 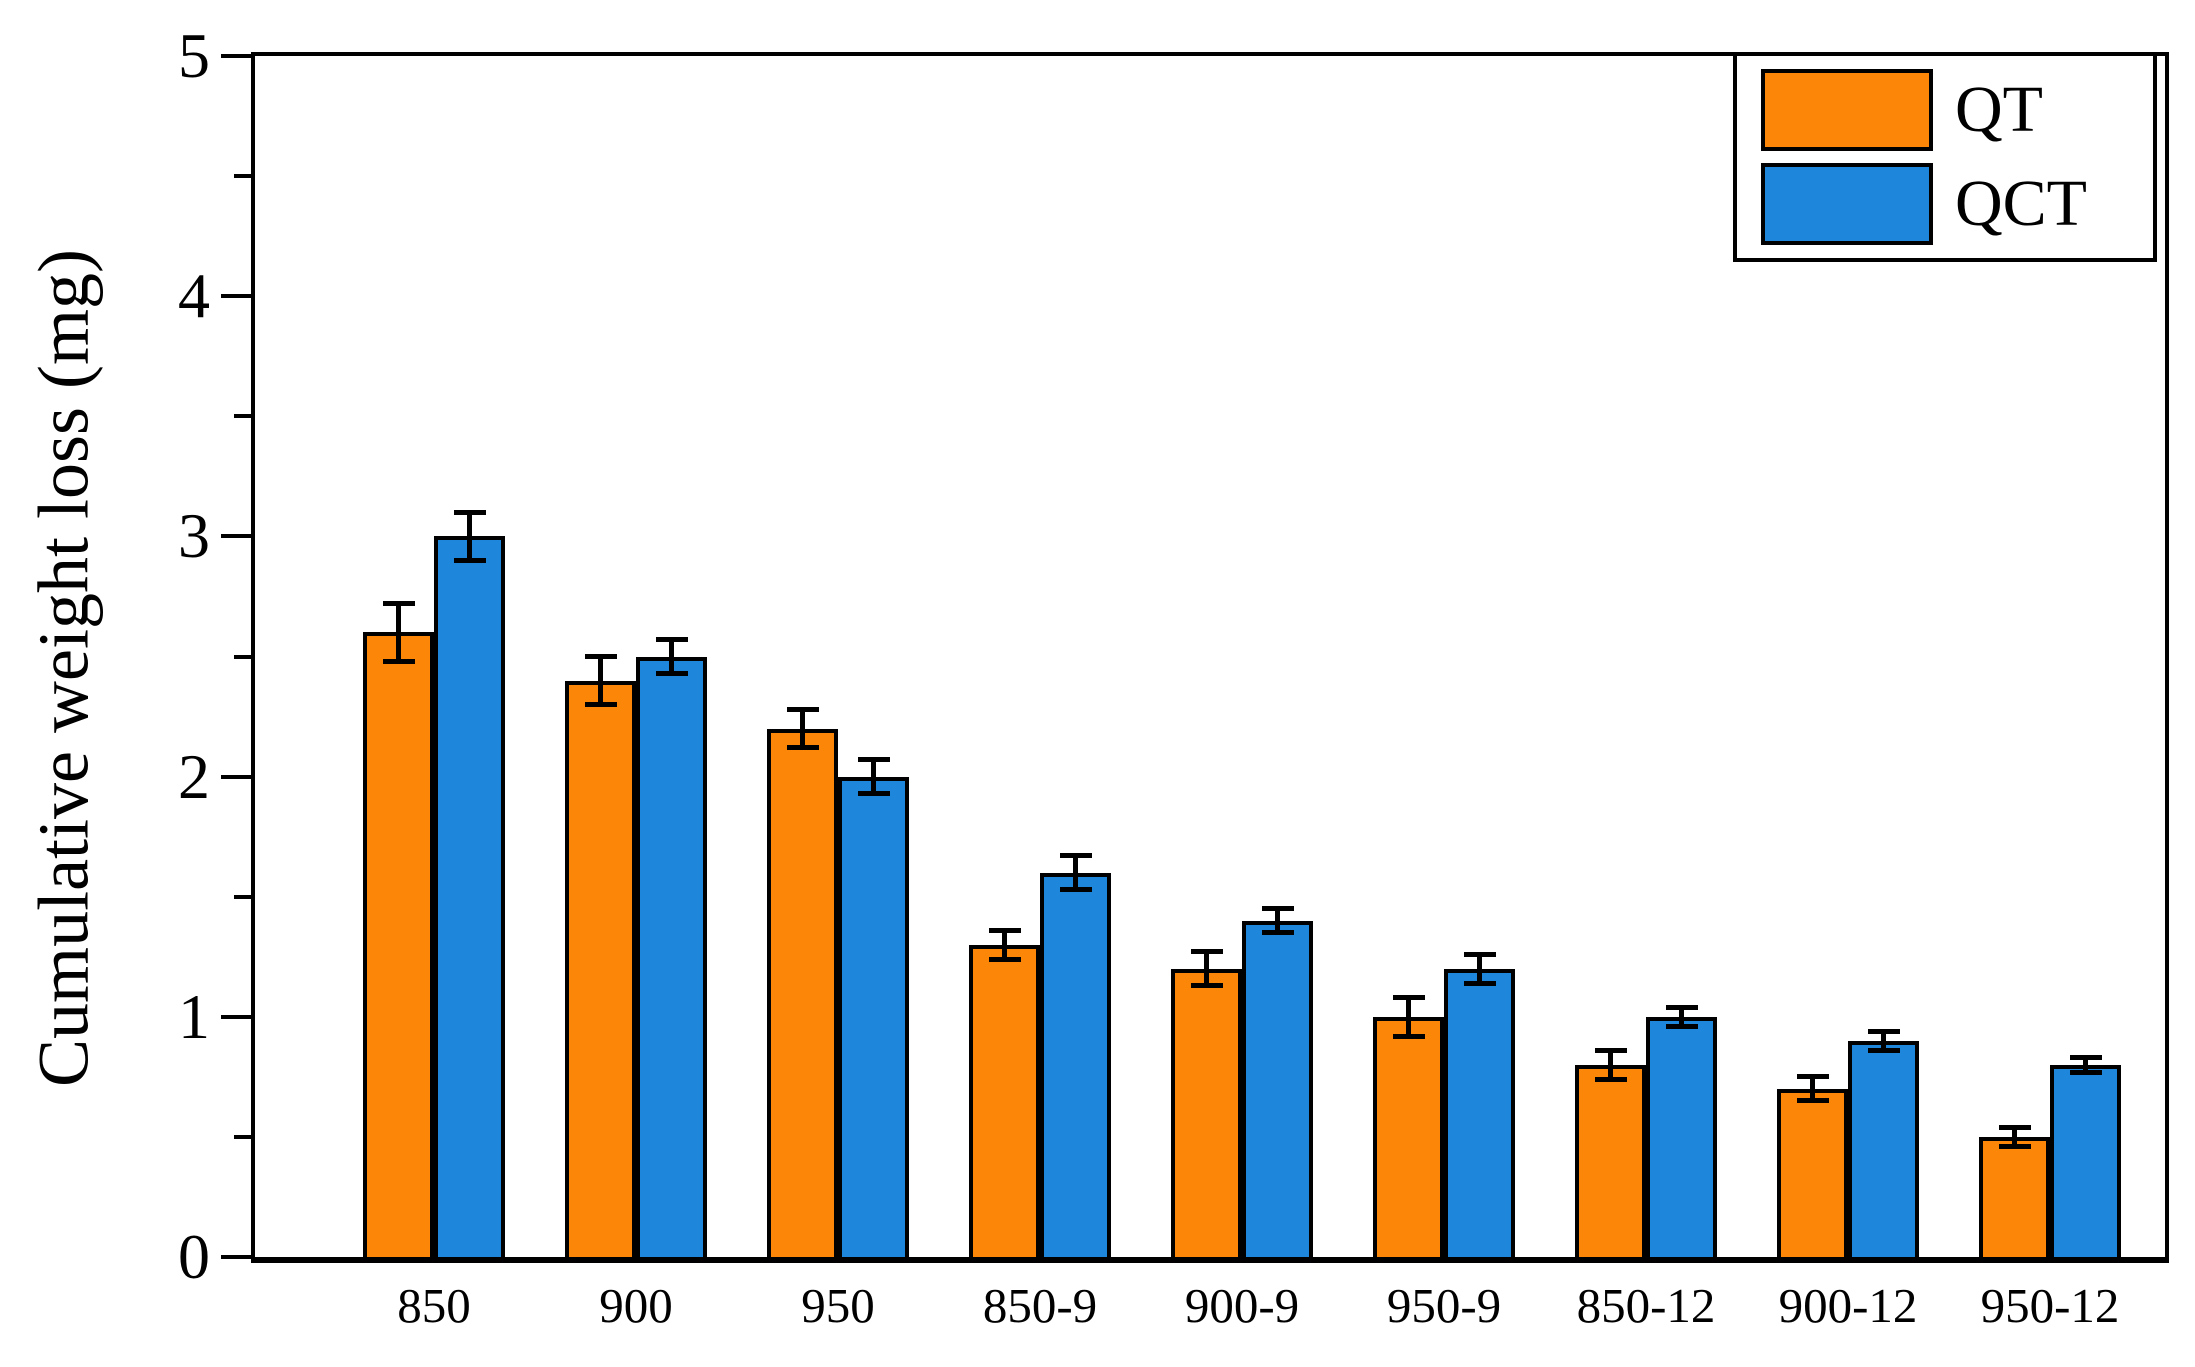 What do you see at coordinates (1945, 157) in the screenshot?
I see `legend: QT QCT` at bounding box center [1945, 157].